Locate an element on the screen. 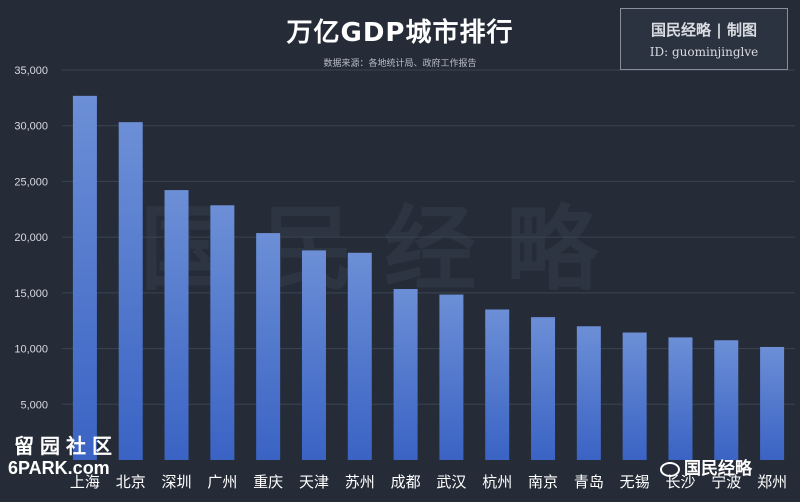 Image resolution: width=800 pixels, height=502 pixels. x-tick-label: 长沙 is located at coordinates (680, 482).